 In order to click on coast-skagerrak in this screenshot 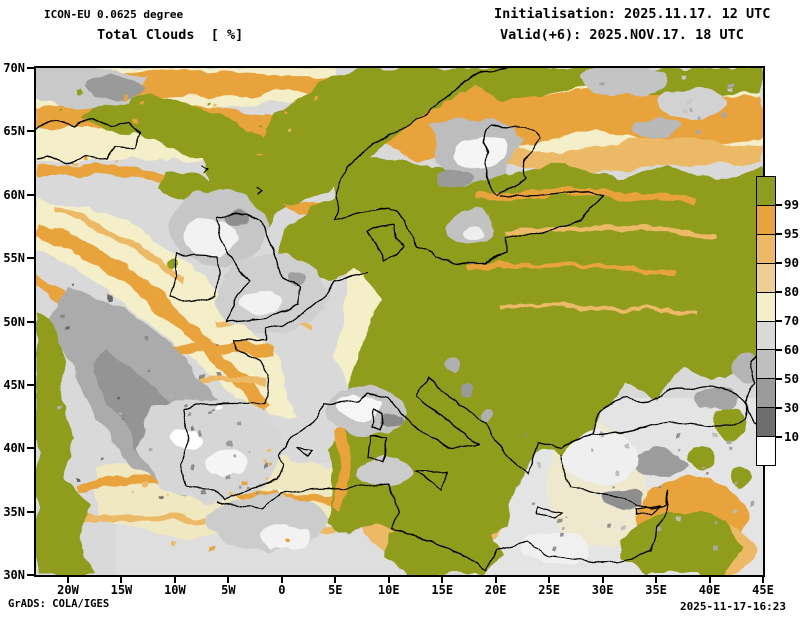, I will do `click(383, 229)`.